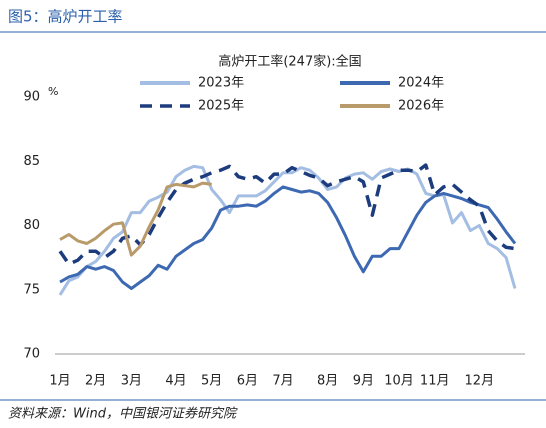  I want to click on x-tick-label: 5月, so click(211, 381).